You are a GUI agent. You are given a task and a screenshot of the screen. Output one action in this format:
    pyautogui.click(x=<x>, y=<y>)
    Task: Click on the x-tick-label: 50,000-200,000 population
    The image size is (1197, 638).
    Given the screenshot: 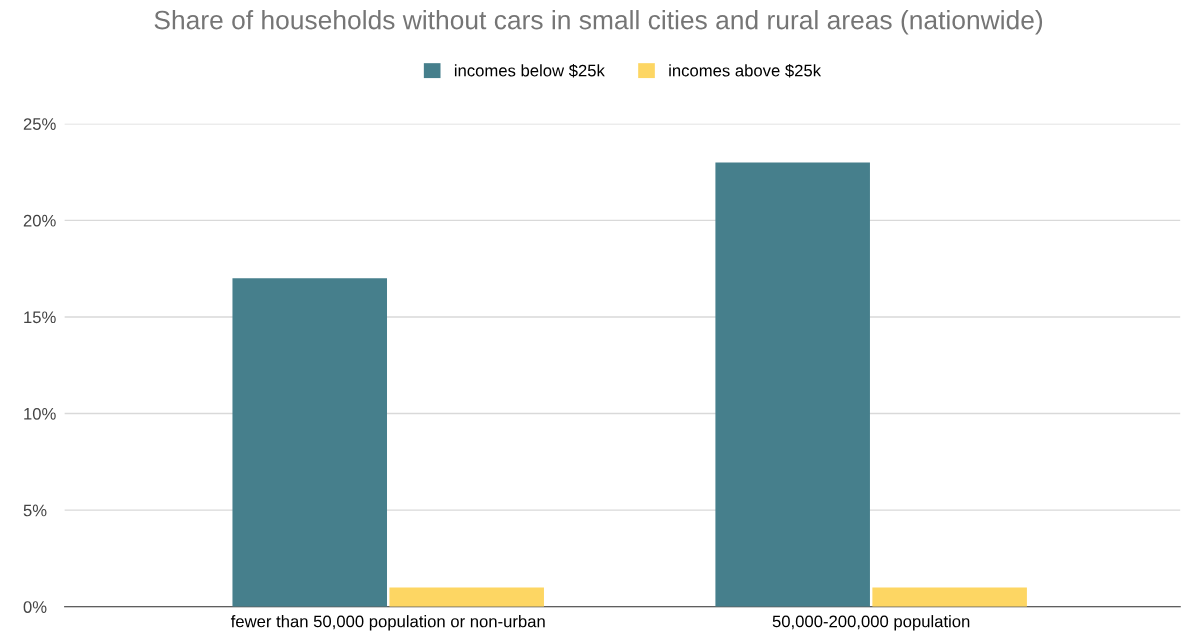 What is the action you would take?
    pyautogui.click(x=871, y=623)
    